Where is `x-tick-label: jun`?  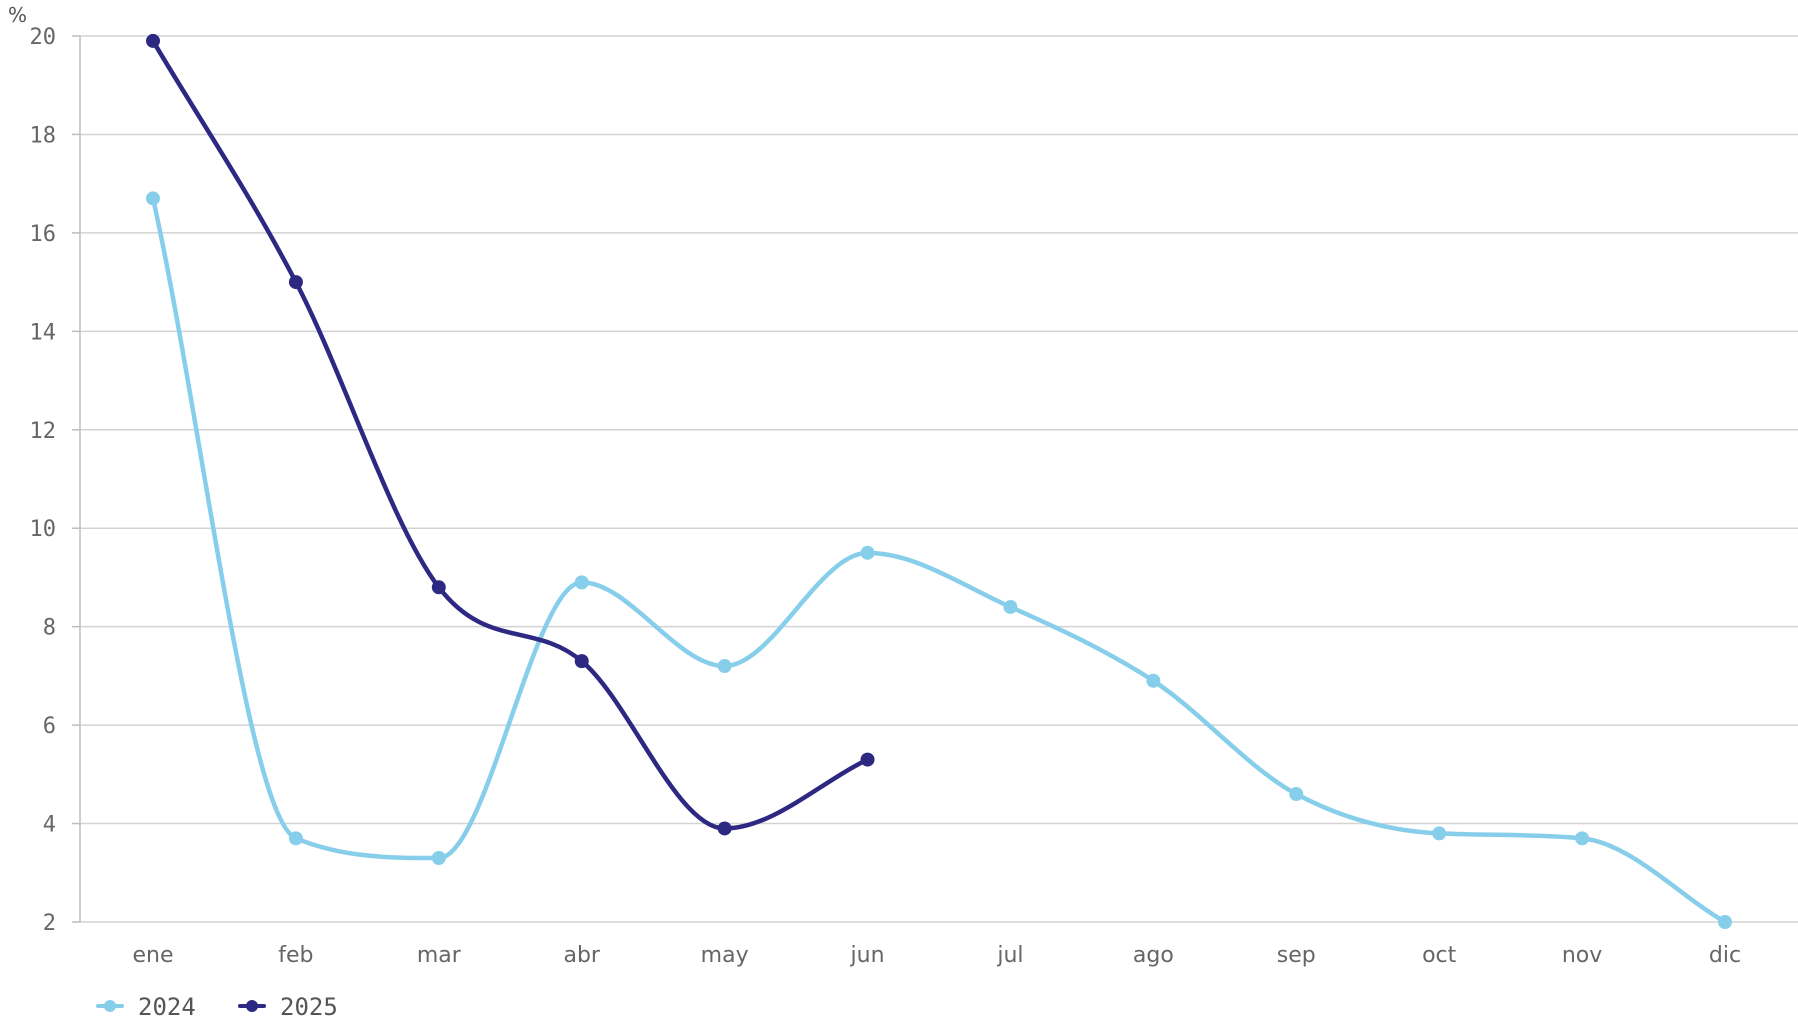
x-tick-label: jun is located at coordinates (867, 955).